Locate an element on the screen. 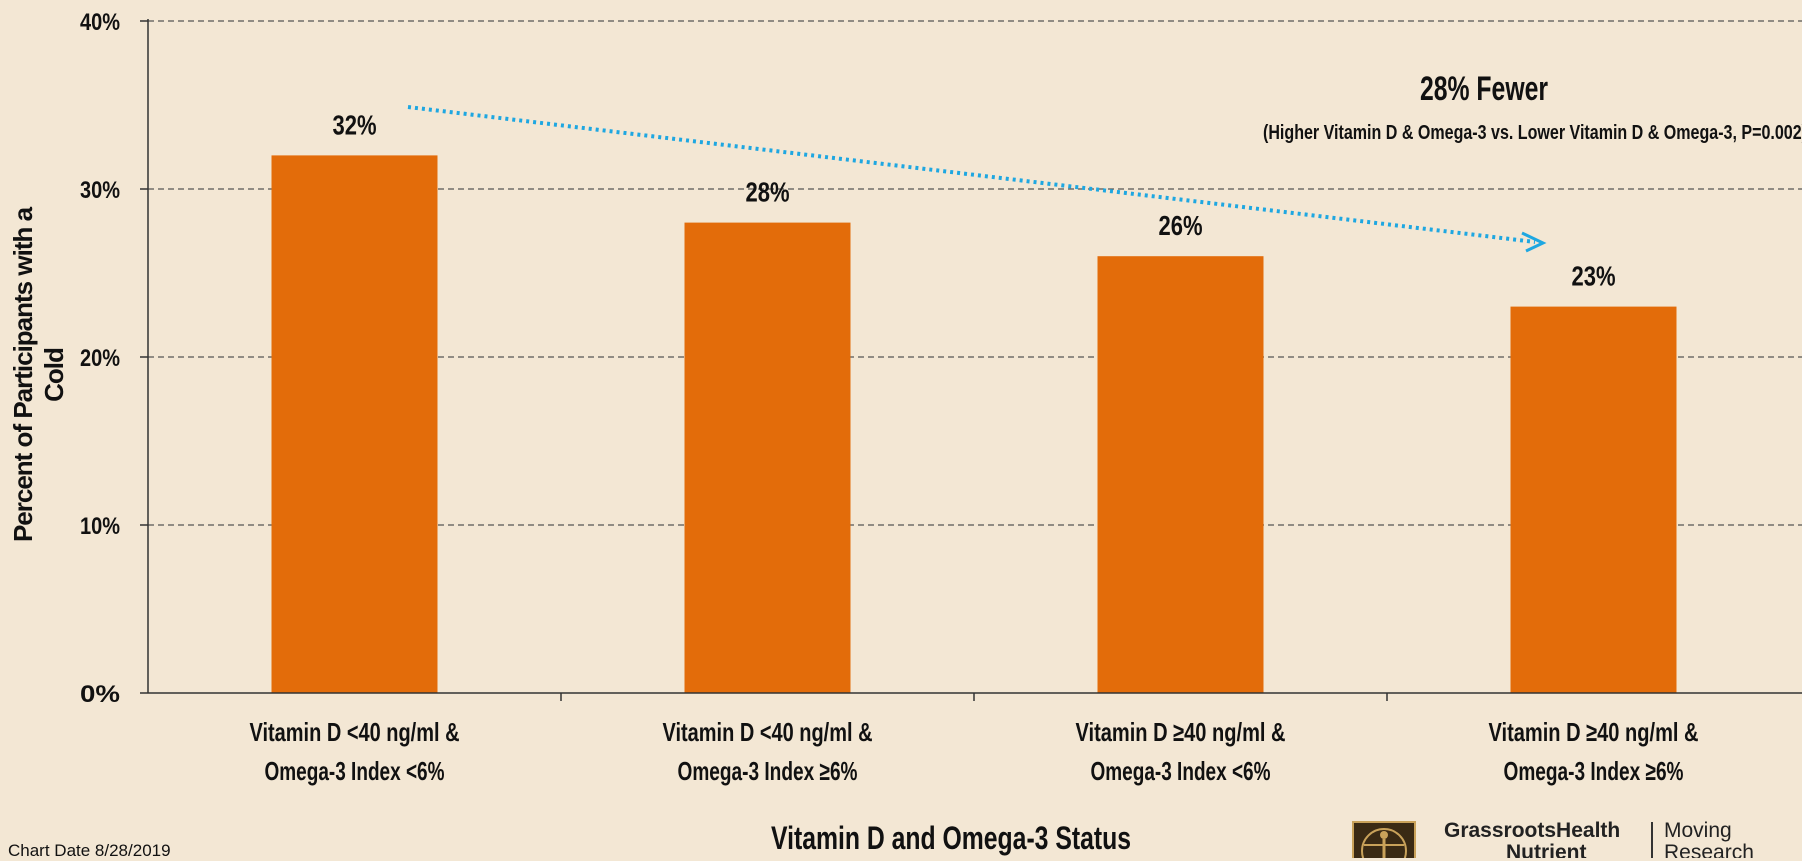  logo-name: GrassrootsHealth Nutrient is located at coordinates (1532, 839).